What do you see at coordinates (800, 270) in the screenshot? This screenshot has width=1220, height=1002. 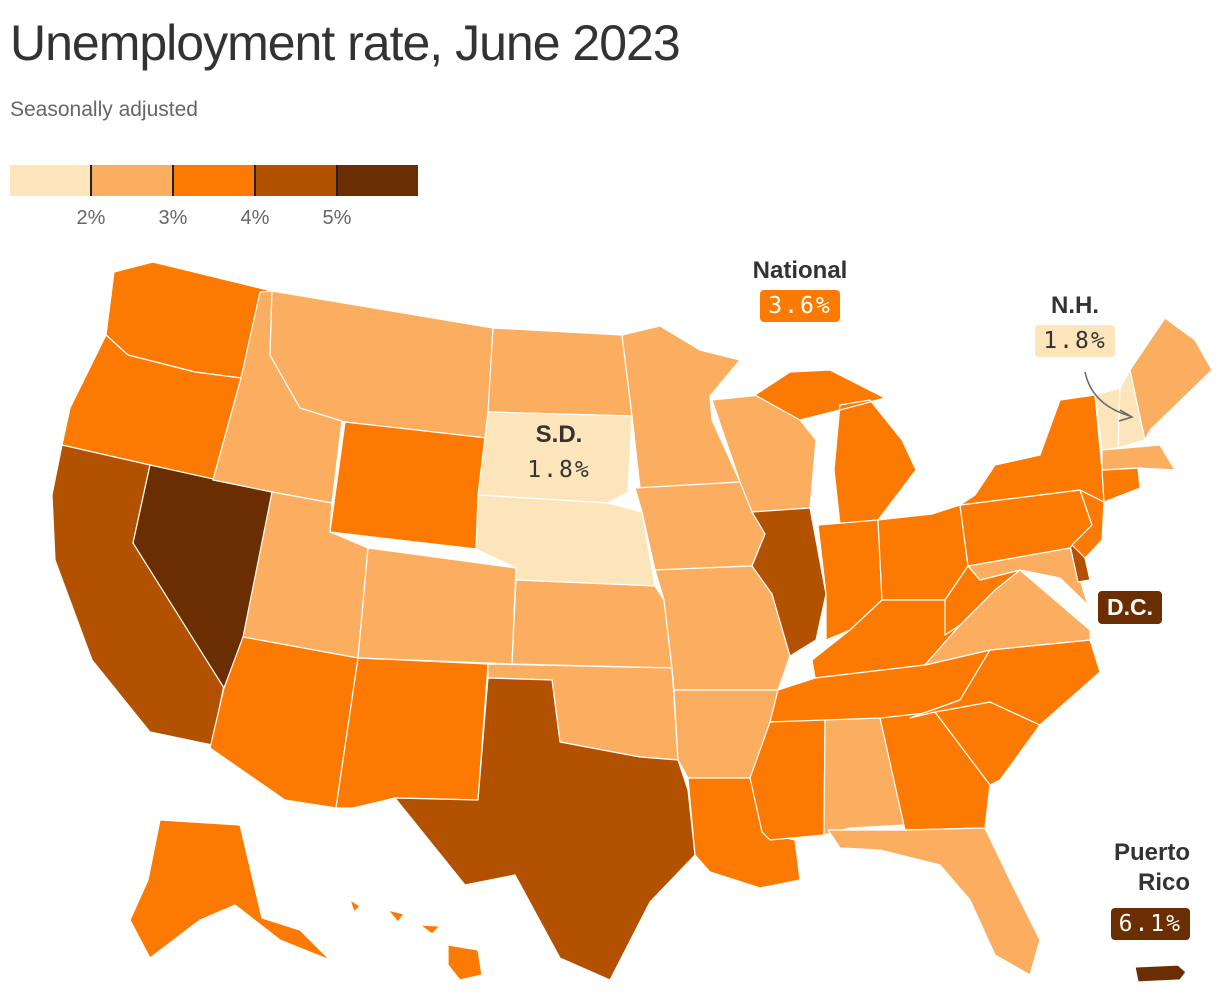 I see `callout-national-name: National` at bounding box center [800, 270].